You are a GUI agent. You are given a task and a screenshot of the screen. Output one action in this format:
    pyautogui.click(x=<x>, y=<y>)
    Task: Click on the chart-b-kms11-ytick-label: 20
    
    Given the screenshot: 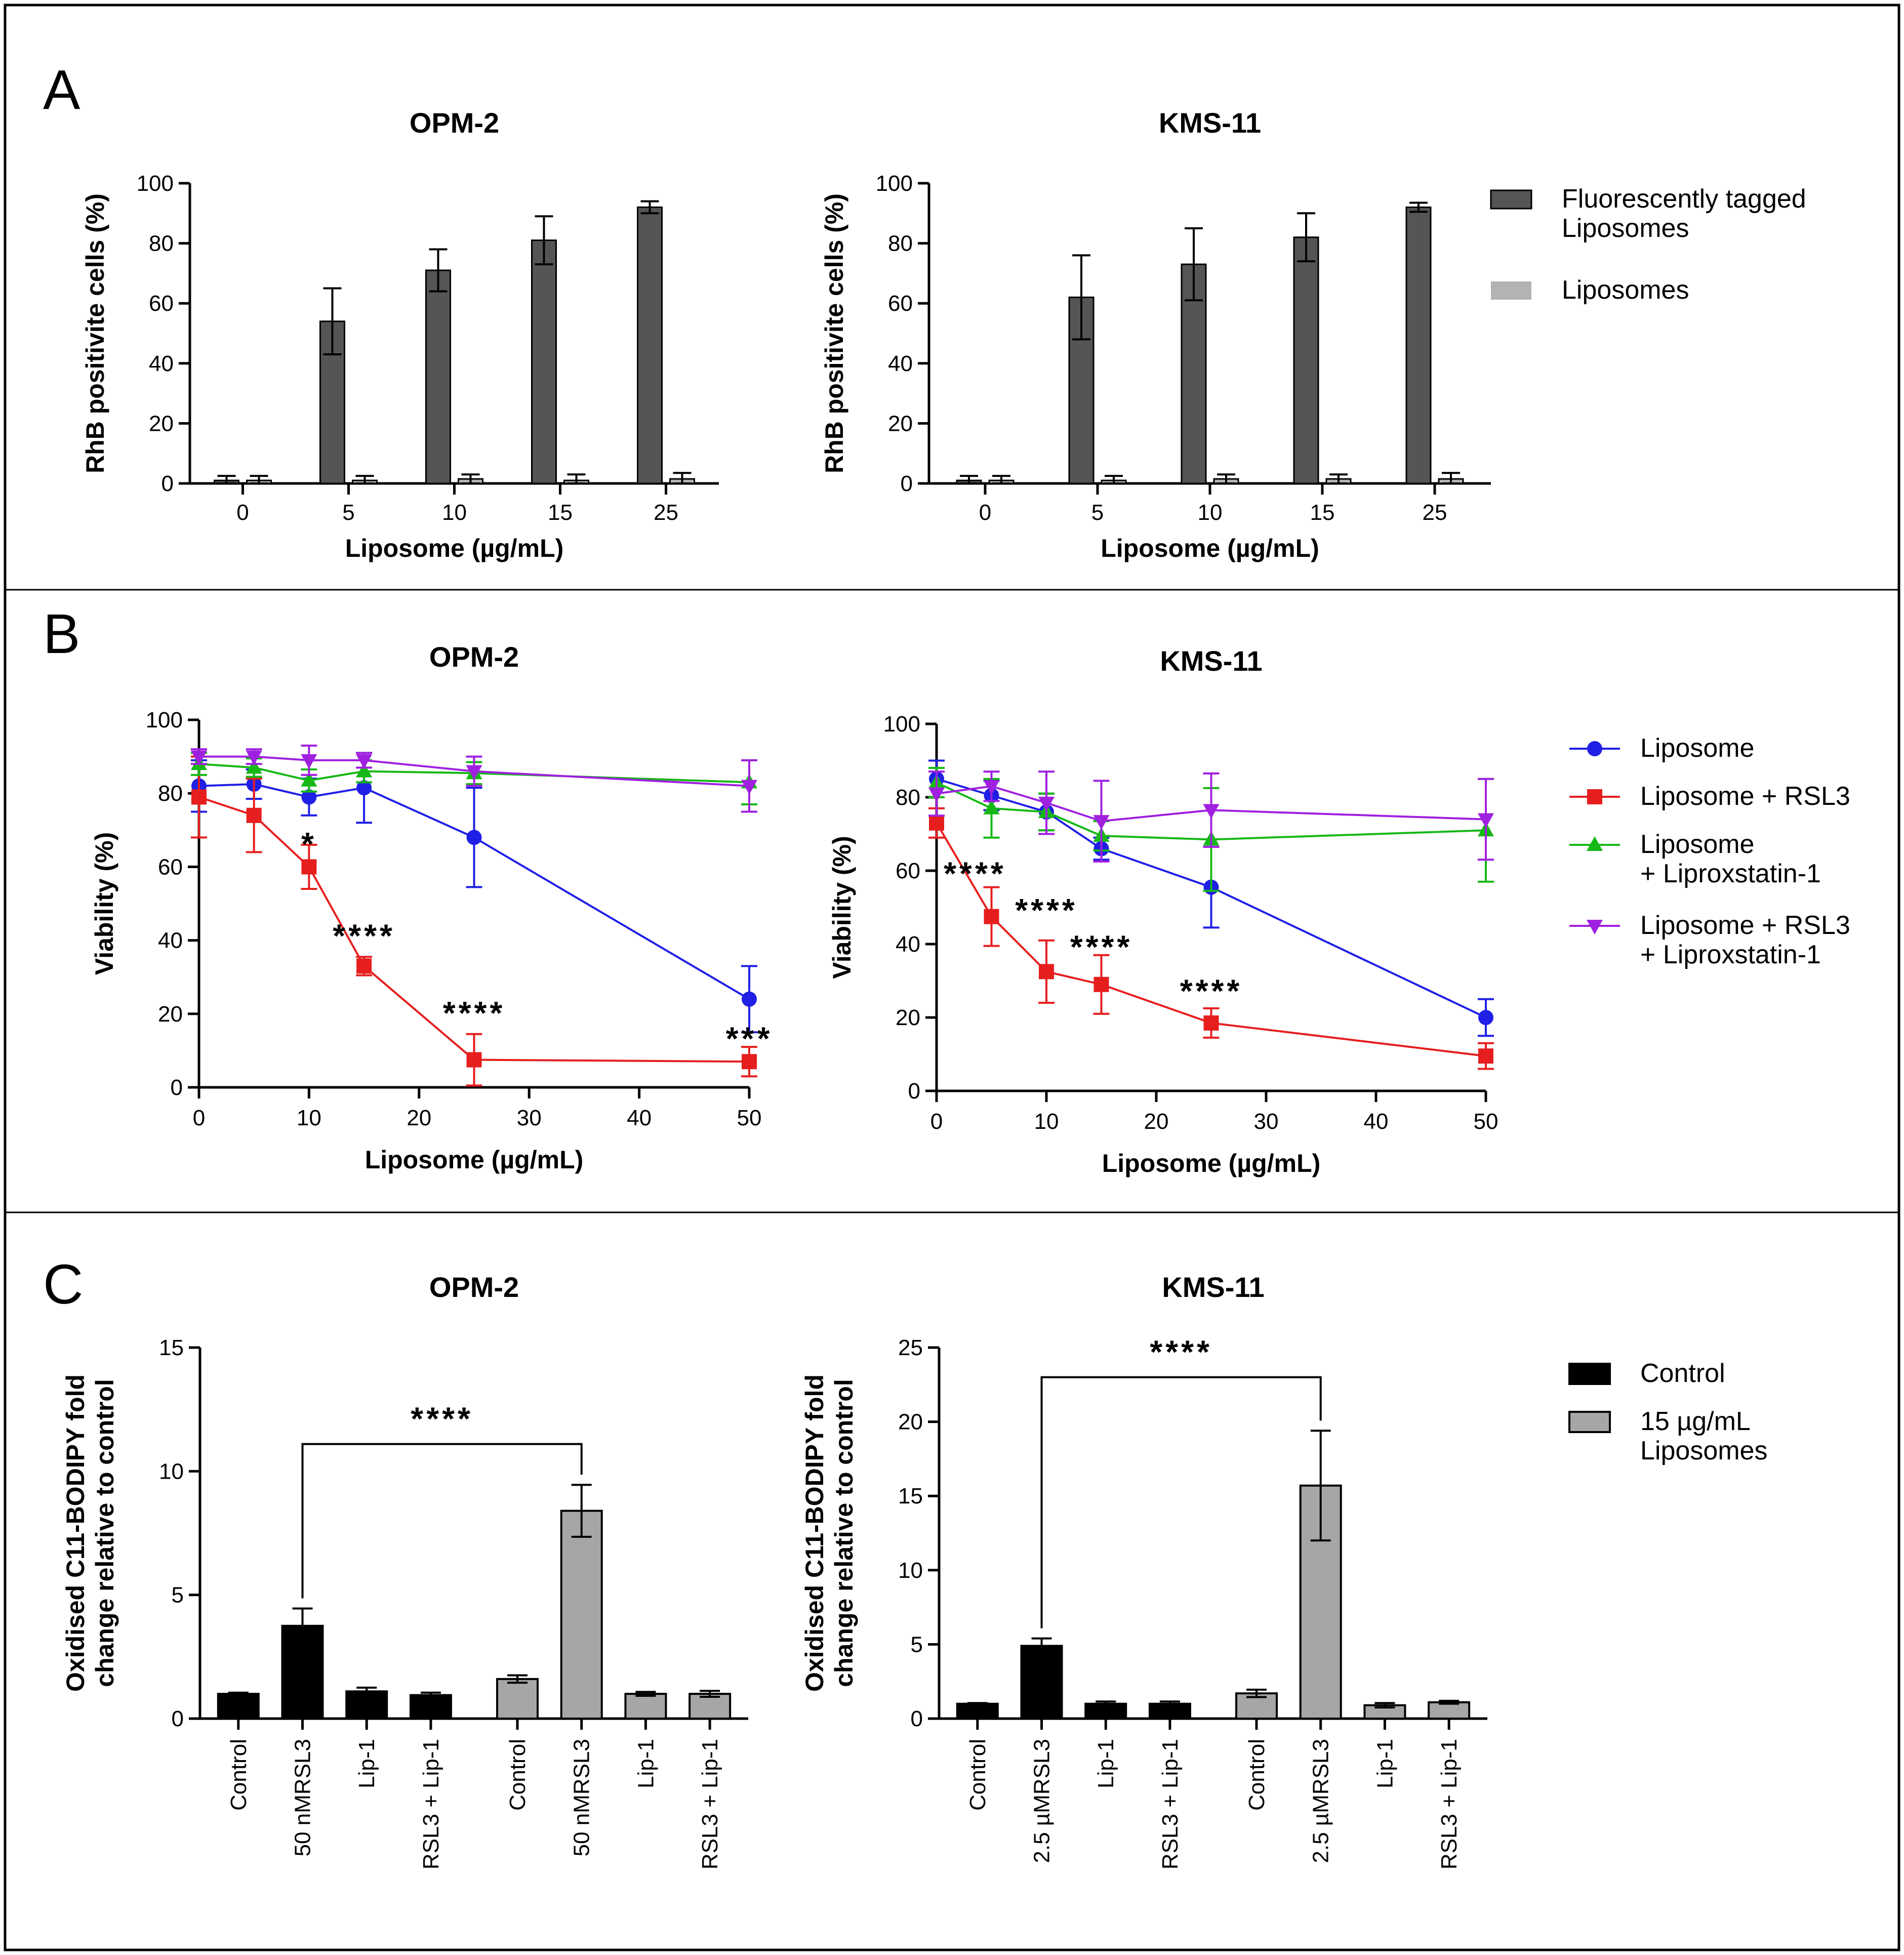 What is the action you would take?
    pyautogui.click(x=908, y=1017)
    